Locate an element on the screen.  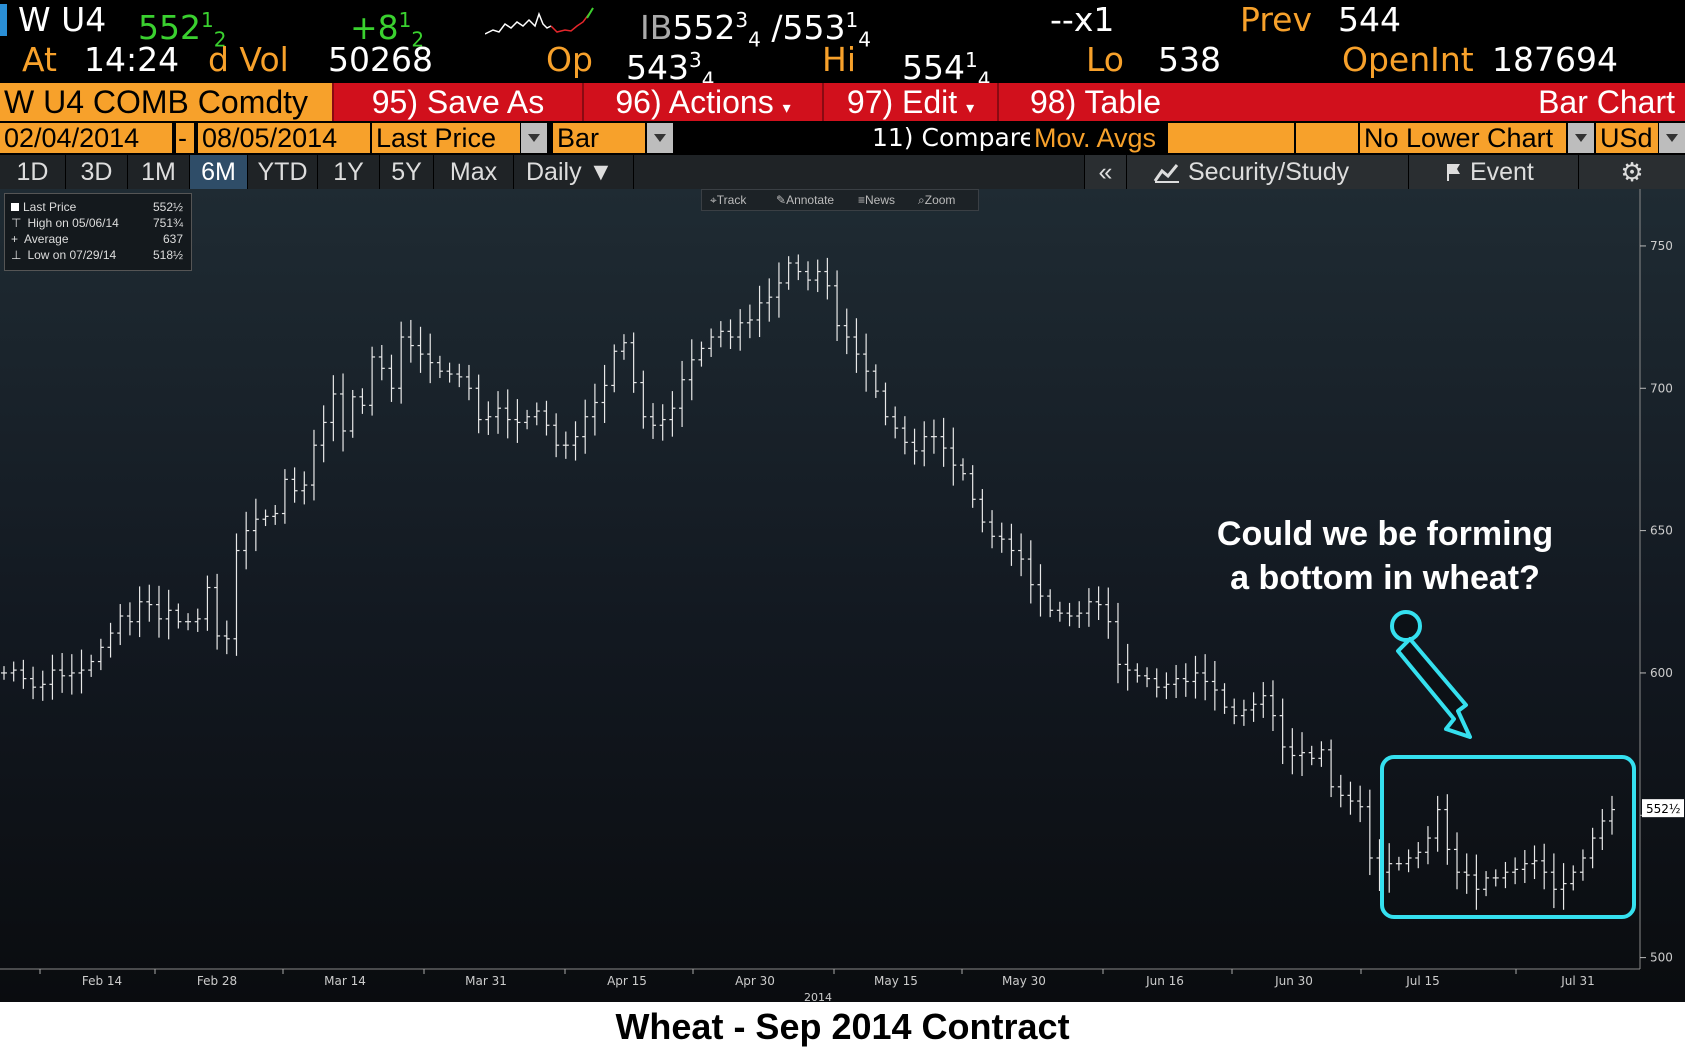
chart-style-select: Bar is located at coordinates (599, 138).